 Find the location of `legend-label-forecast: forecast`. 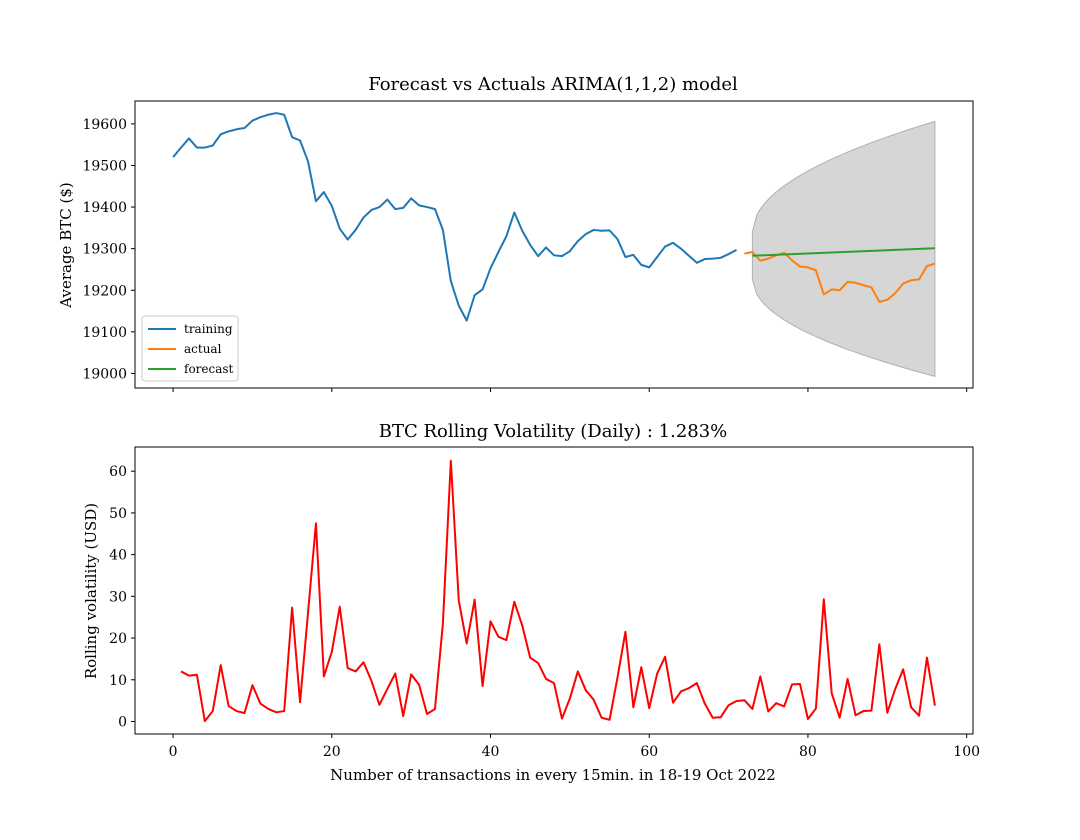

legend-label-forecast: forecast is located at coordinates (209, 369).